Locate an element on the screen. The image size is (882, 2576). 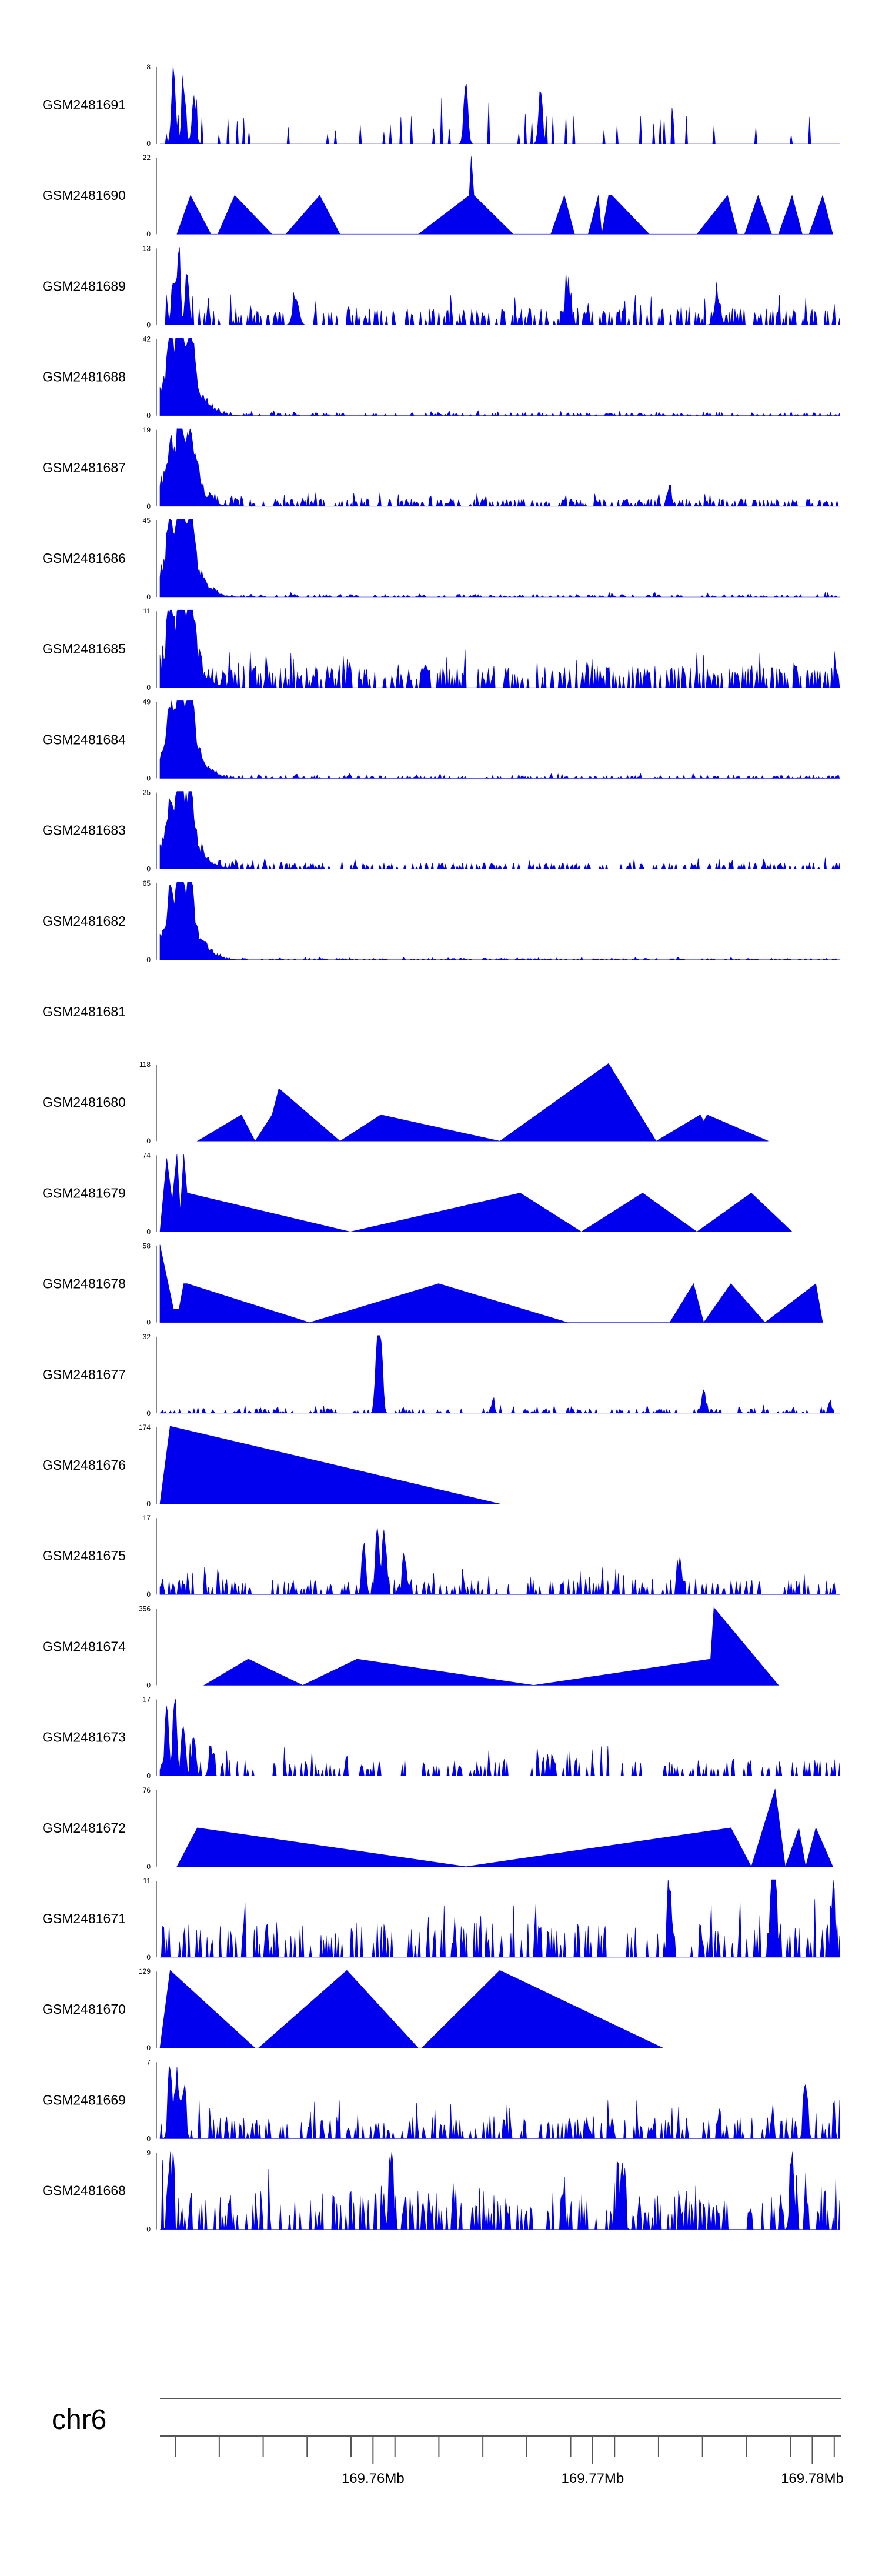
genome-axis: chr6 169.76Mb 169.77Mb 169.78Mb is located at coordinates (448, 2442).